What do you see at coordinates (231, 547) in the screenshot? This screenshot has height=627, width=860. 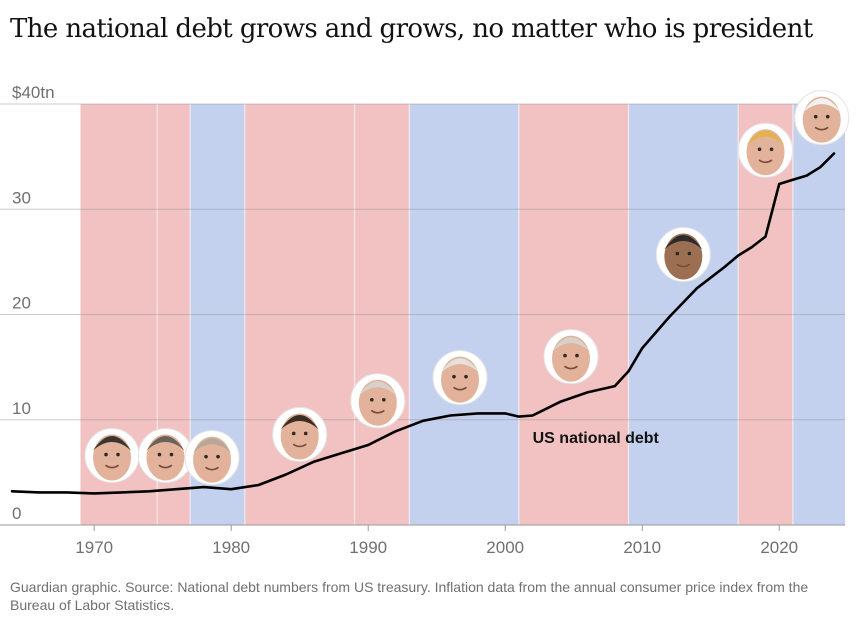 I see `x-tick-label: 1980` at bounding box center [231, 547].